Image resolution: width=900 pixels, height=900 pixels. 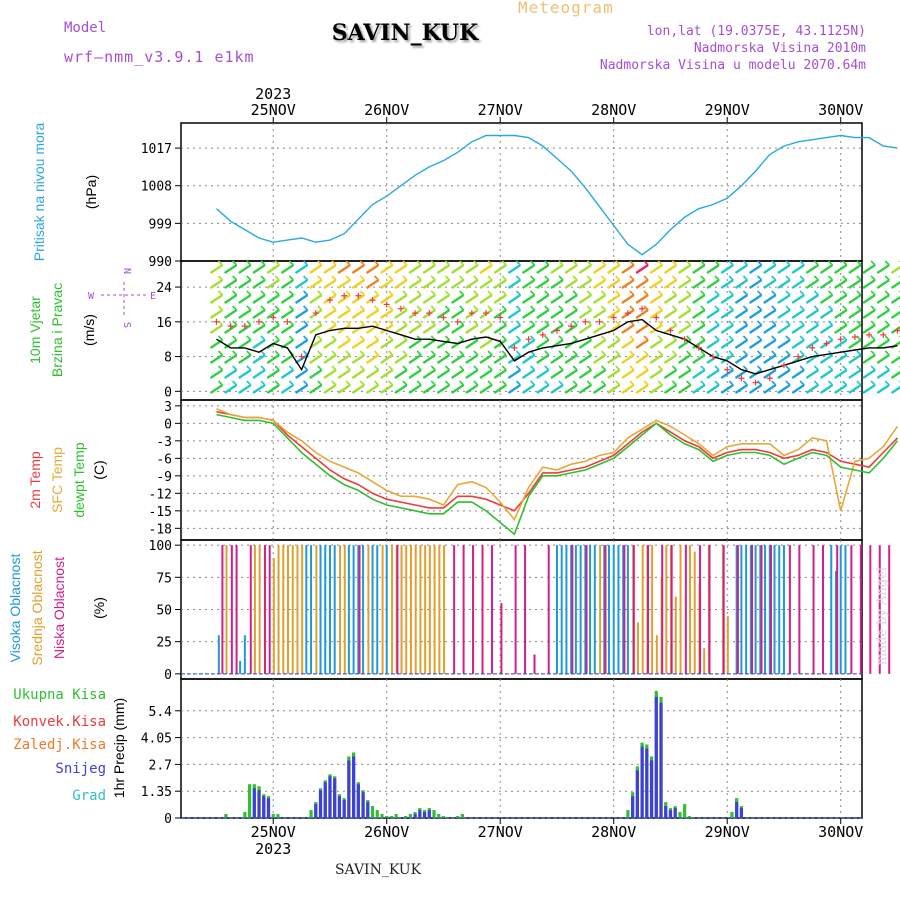 What do you see at coordinates (372, 300) in the screenshot?
I see `wind-gust-mark` at bounding box center [372, 300].